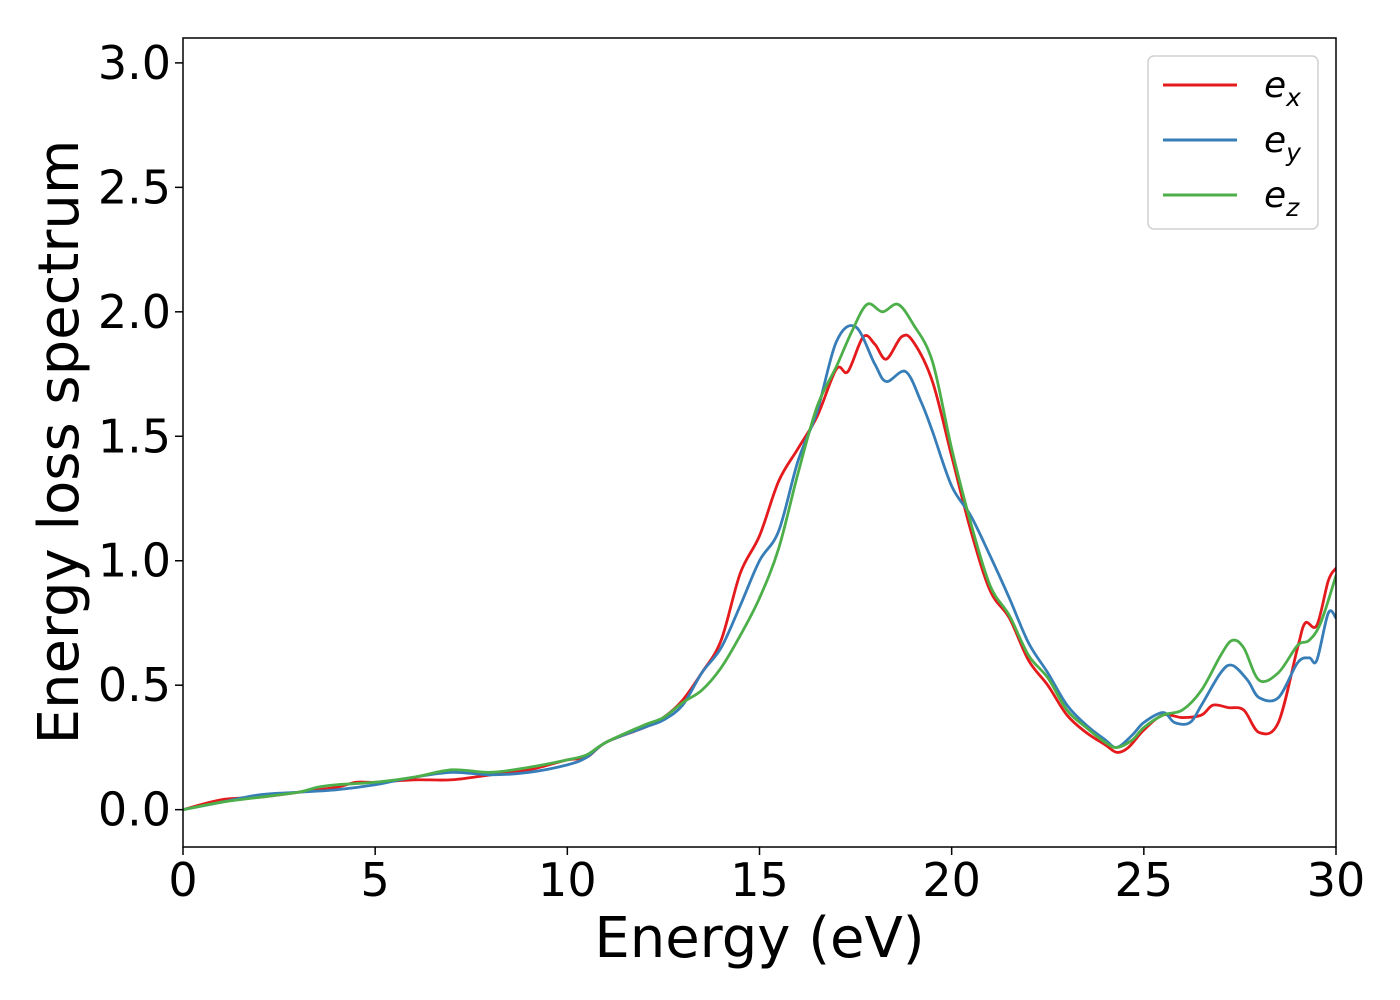  I want to click on x-tick-label: 5, so click(375, 880).